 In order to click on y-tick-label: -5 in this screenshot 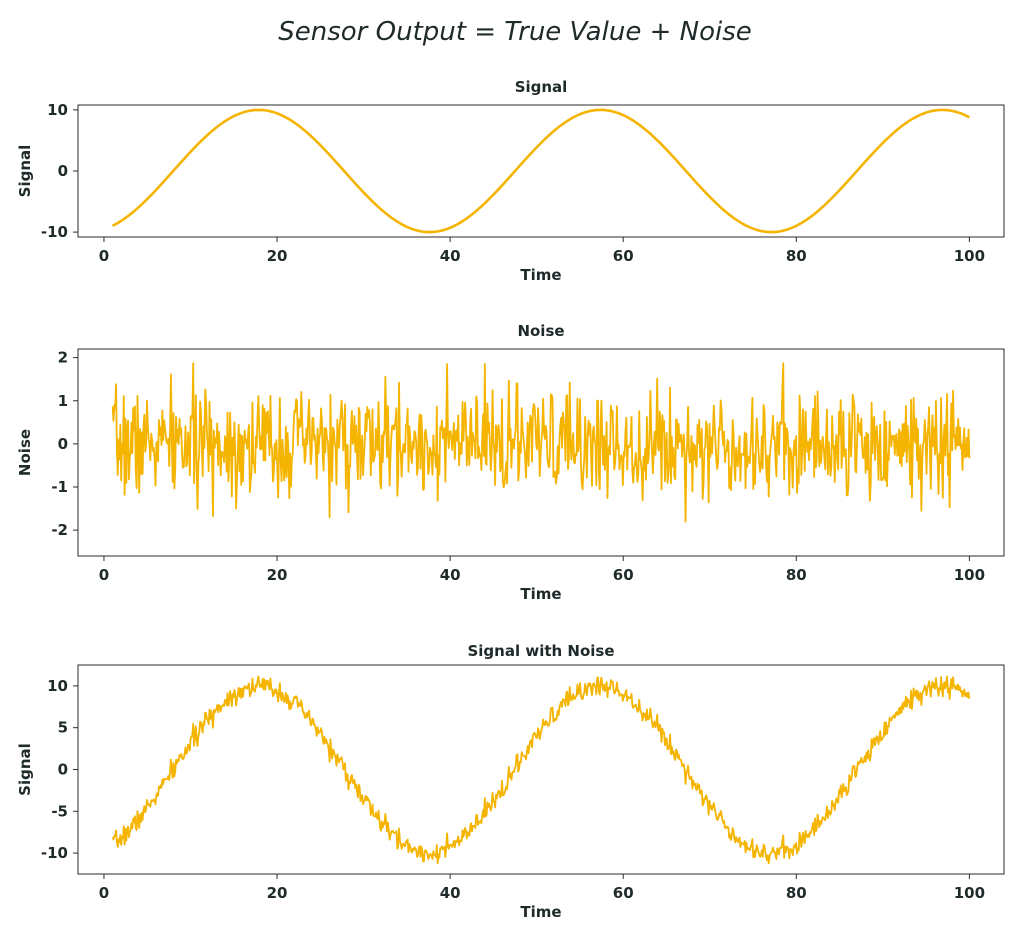, I will do `click(59, 811)`.